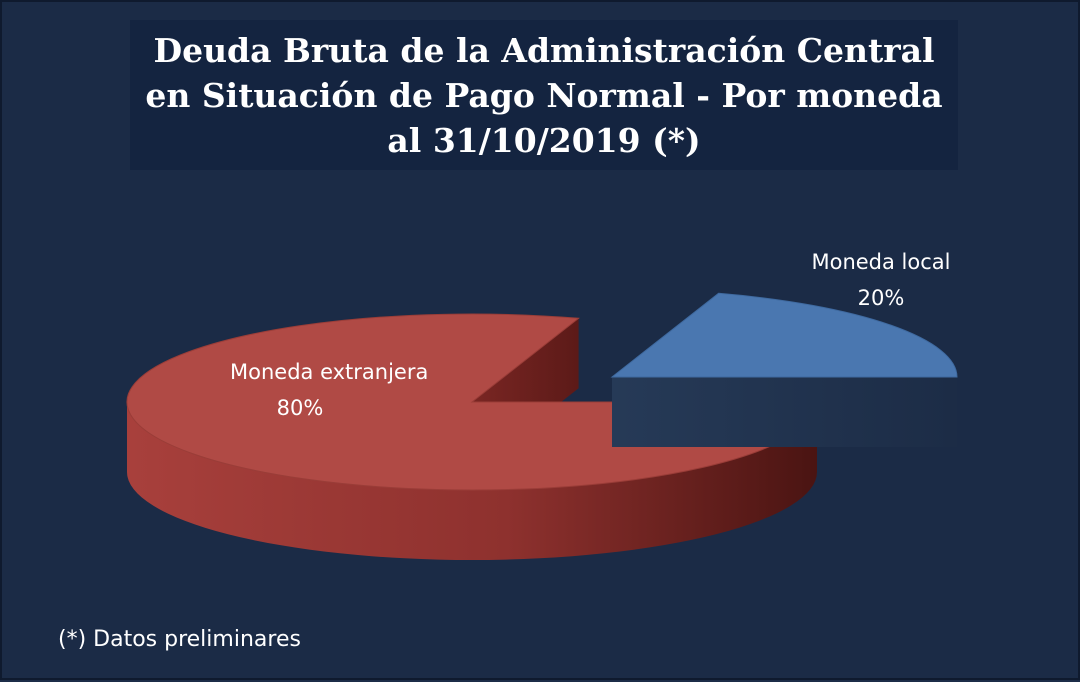 This screenshot has width=1080, height=682. What do you see at coordinates (881, 298) in the screenshot?
I see `slice-percent: 20%` at bounding box center [881, 298].